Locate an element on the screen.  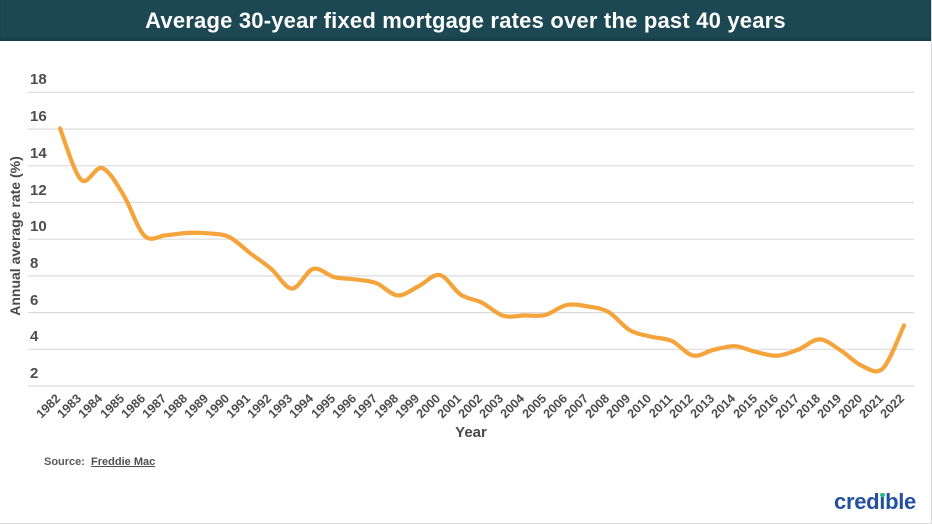
y-tick-label: 8 is located at coordinates (34, 263).